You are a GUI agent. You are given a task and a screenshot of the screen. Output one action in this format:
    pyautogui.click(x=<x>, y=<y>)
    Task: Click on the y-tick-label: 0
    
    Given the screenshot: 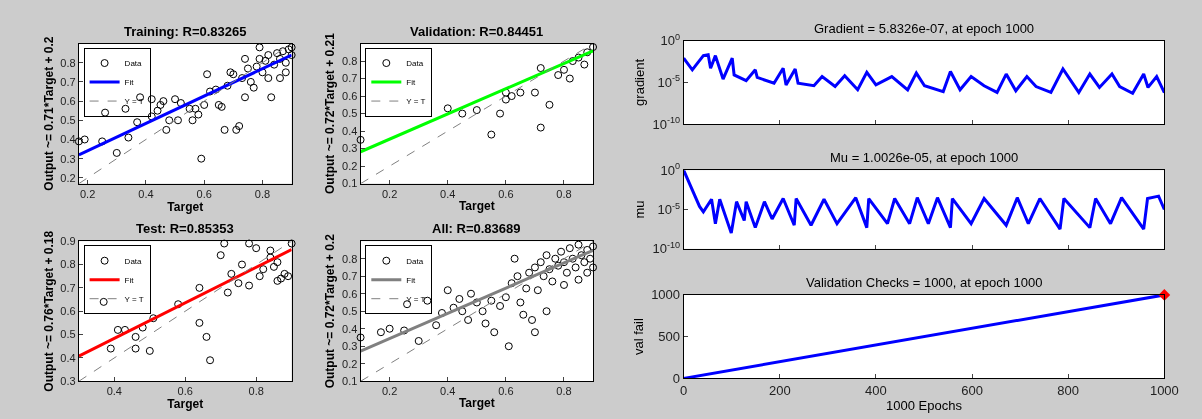 What is the action you would take?
    pyautogui.click(x=676, y=378)
    